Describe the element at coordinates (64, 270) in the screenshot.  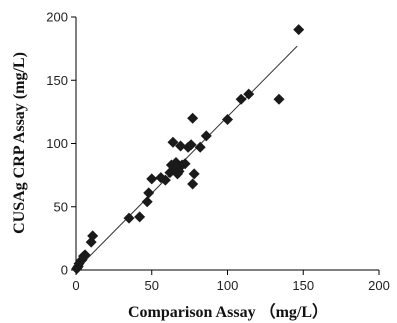
I see `y-tick-label: 0` at that location.